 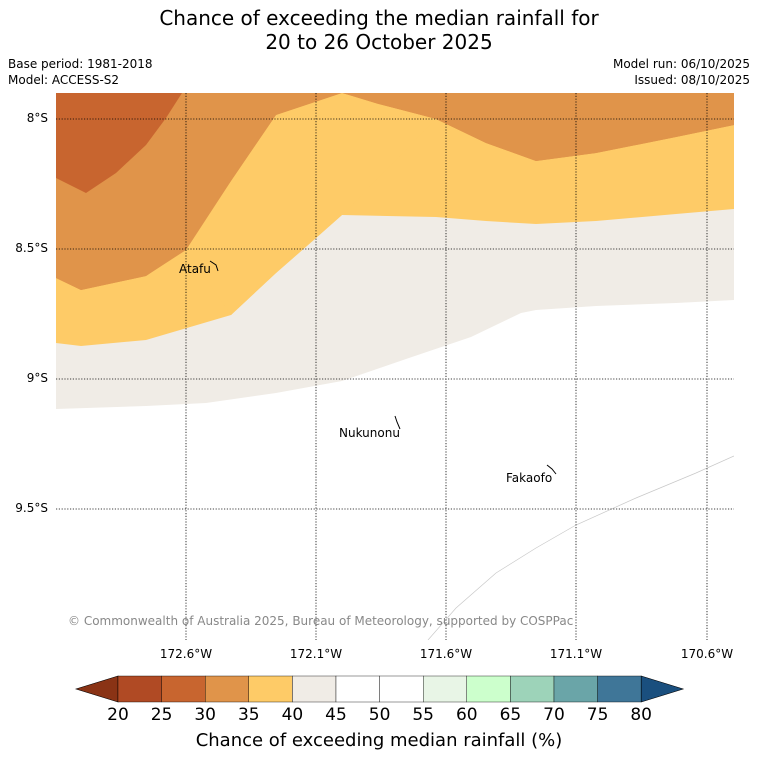 I want to click on colorbar, so click(x=379, y=689).